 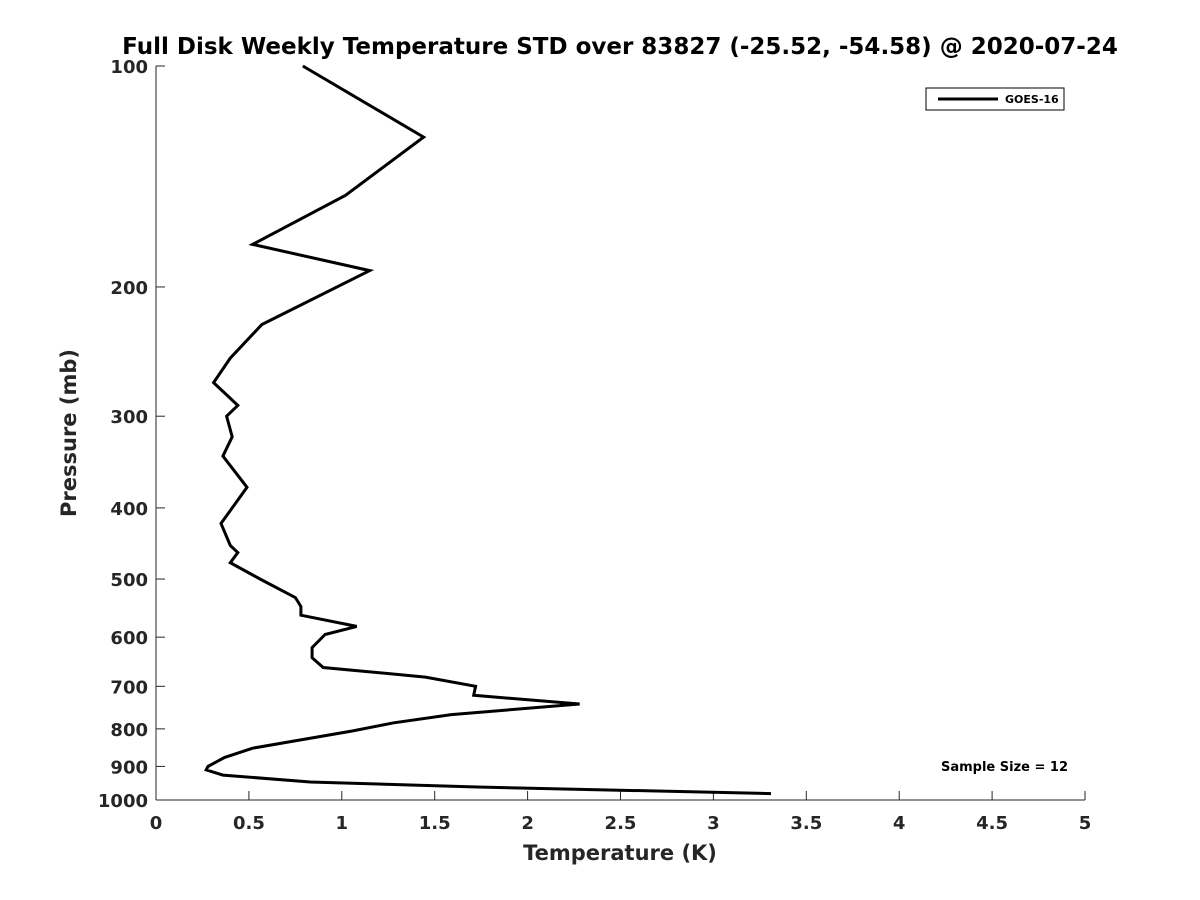 What do you see at coordinates (621, 812) in the screenshot?
I see `x-axis-ticks: 0 0.5 1 1.5 2 2.5 3 3.5 4 4.5 5` at bounding box center [621, 812].